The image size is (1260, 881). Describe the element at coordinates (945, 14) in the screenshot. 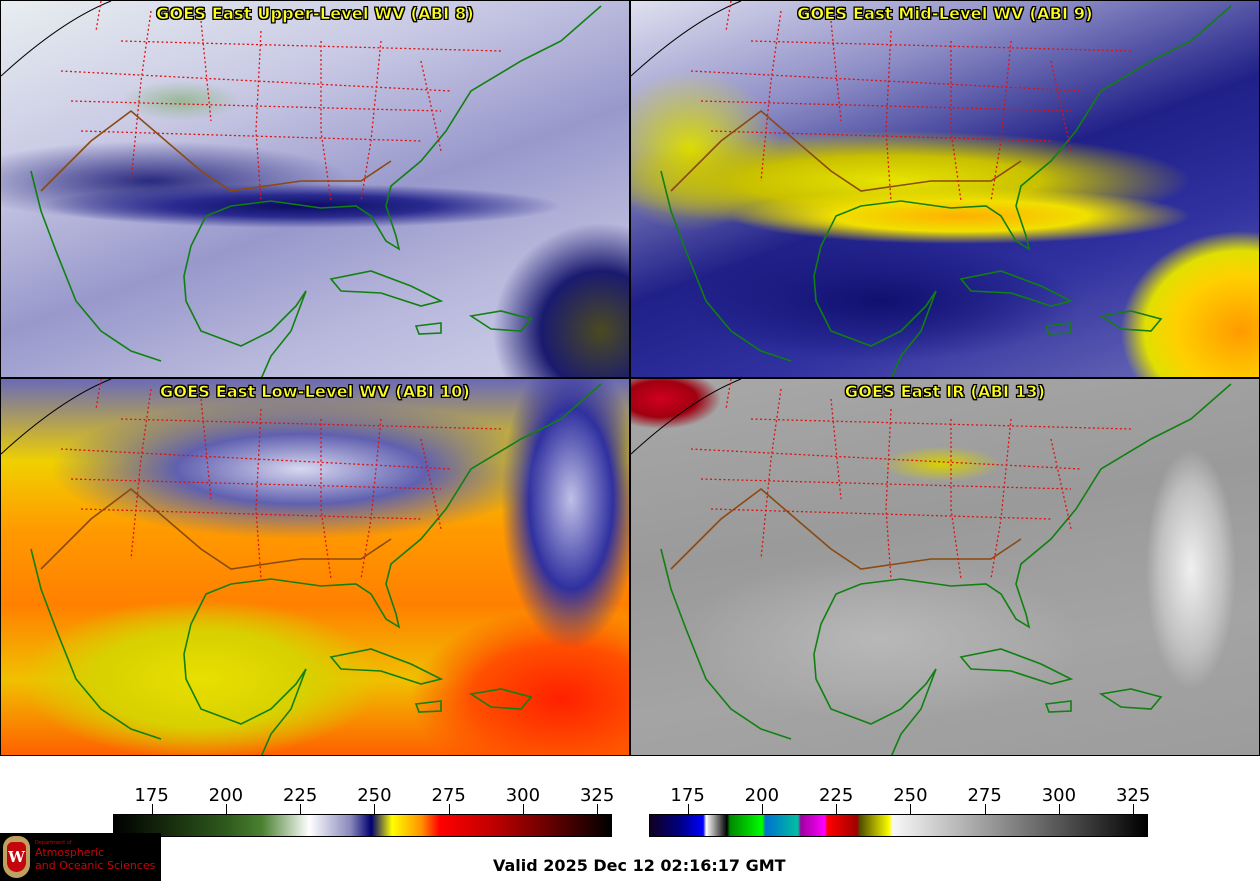

I see `panel-title: GOES East Mid-Level WV (ABI 9)` at that location.